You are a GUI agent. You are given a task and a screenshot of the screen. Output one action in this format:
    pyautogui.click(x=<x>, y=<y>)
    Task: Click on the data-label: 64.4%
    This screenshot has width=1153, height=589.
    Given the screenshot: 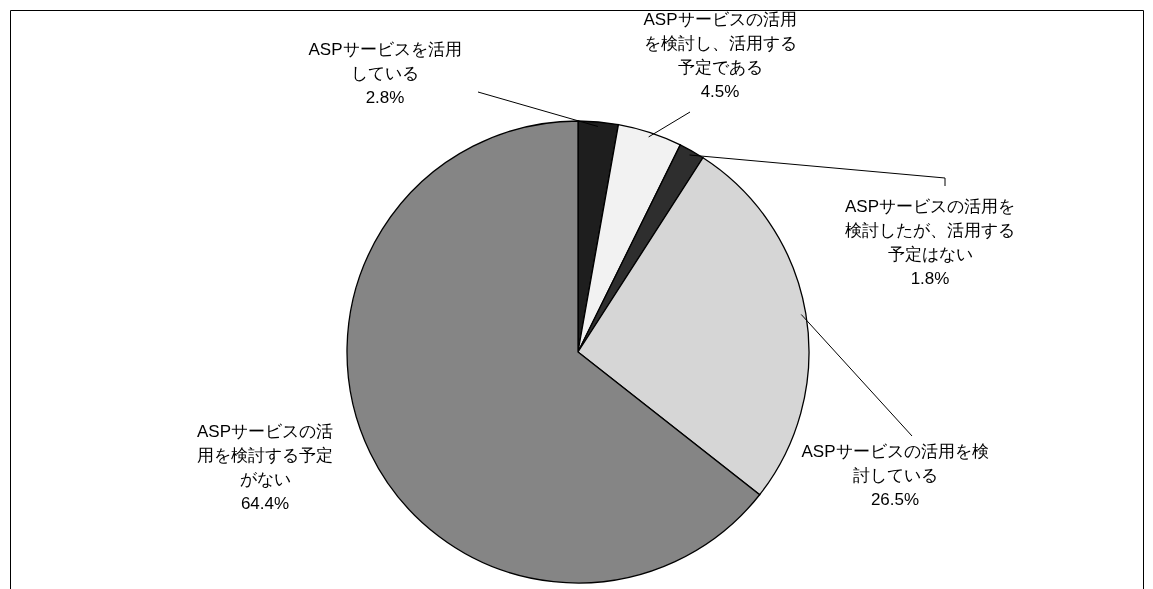 What is the action you would take?
    pyautogui.click(x=265, y=504)
    